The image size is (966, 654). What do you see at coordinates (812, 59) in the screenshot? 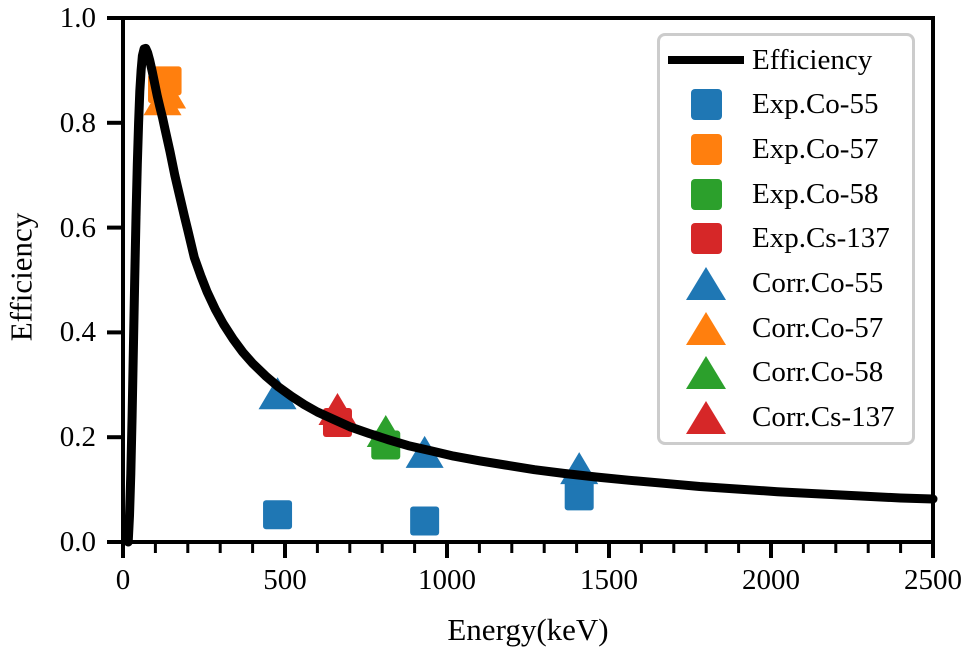
I see `legend-label: Efficiency` at bounding box center [812, 59].